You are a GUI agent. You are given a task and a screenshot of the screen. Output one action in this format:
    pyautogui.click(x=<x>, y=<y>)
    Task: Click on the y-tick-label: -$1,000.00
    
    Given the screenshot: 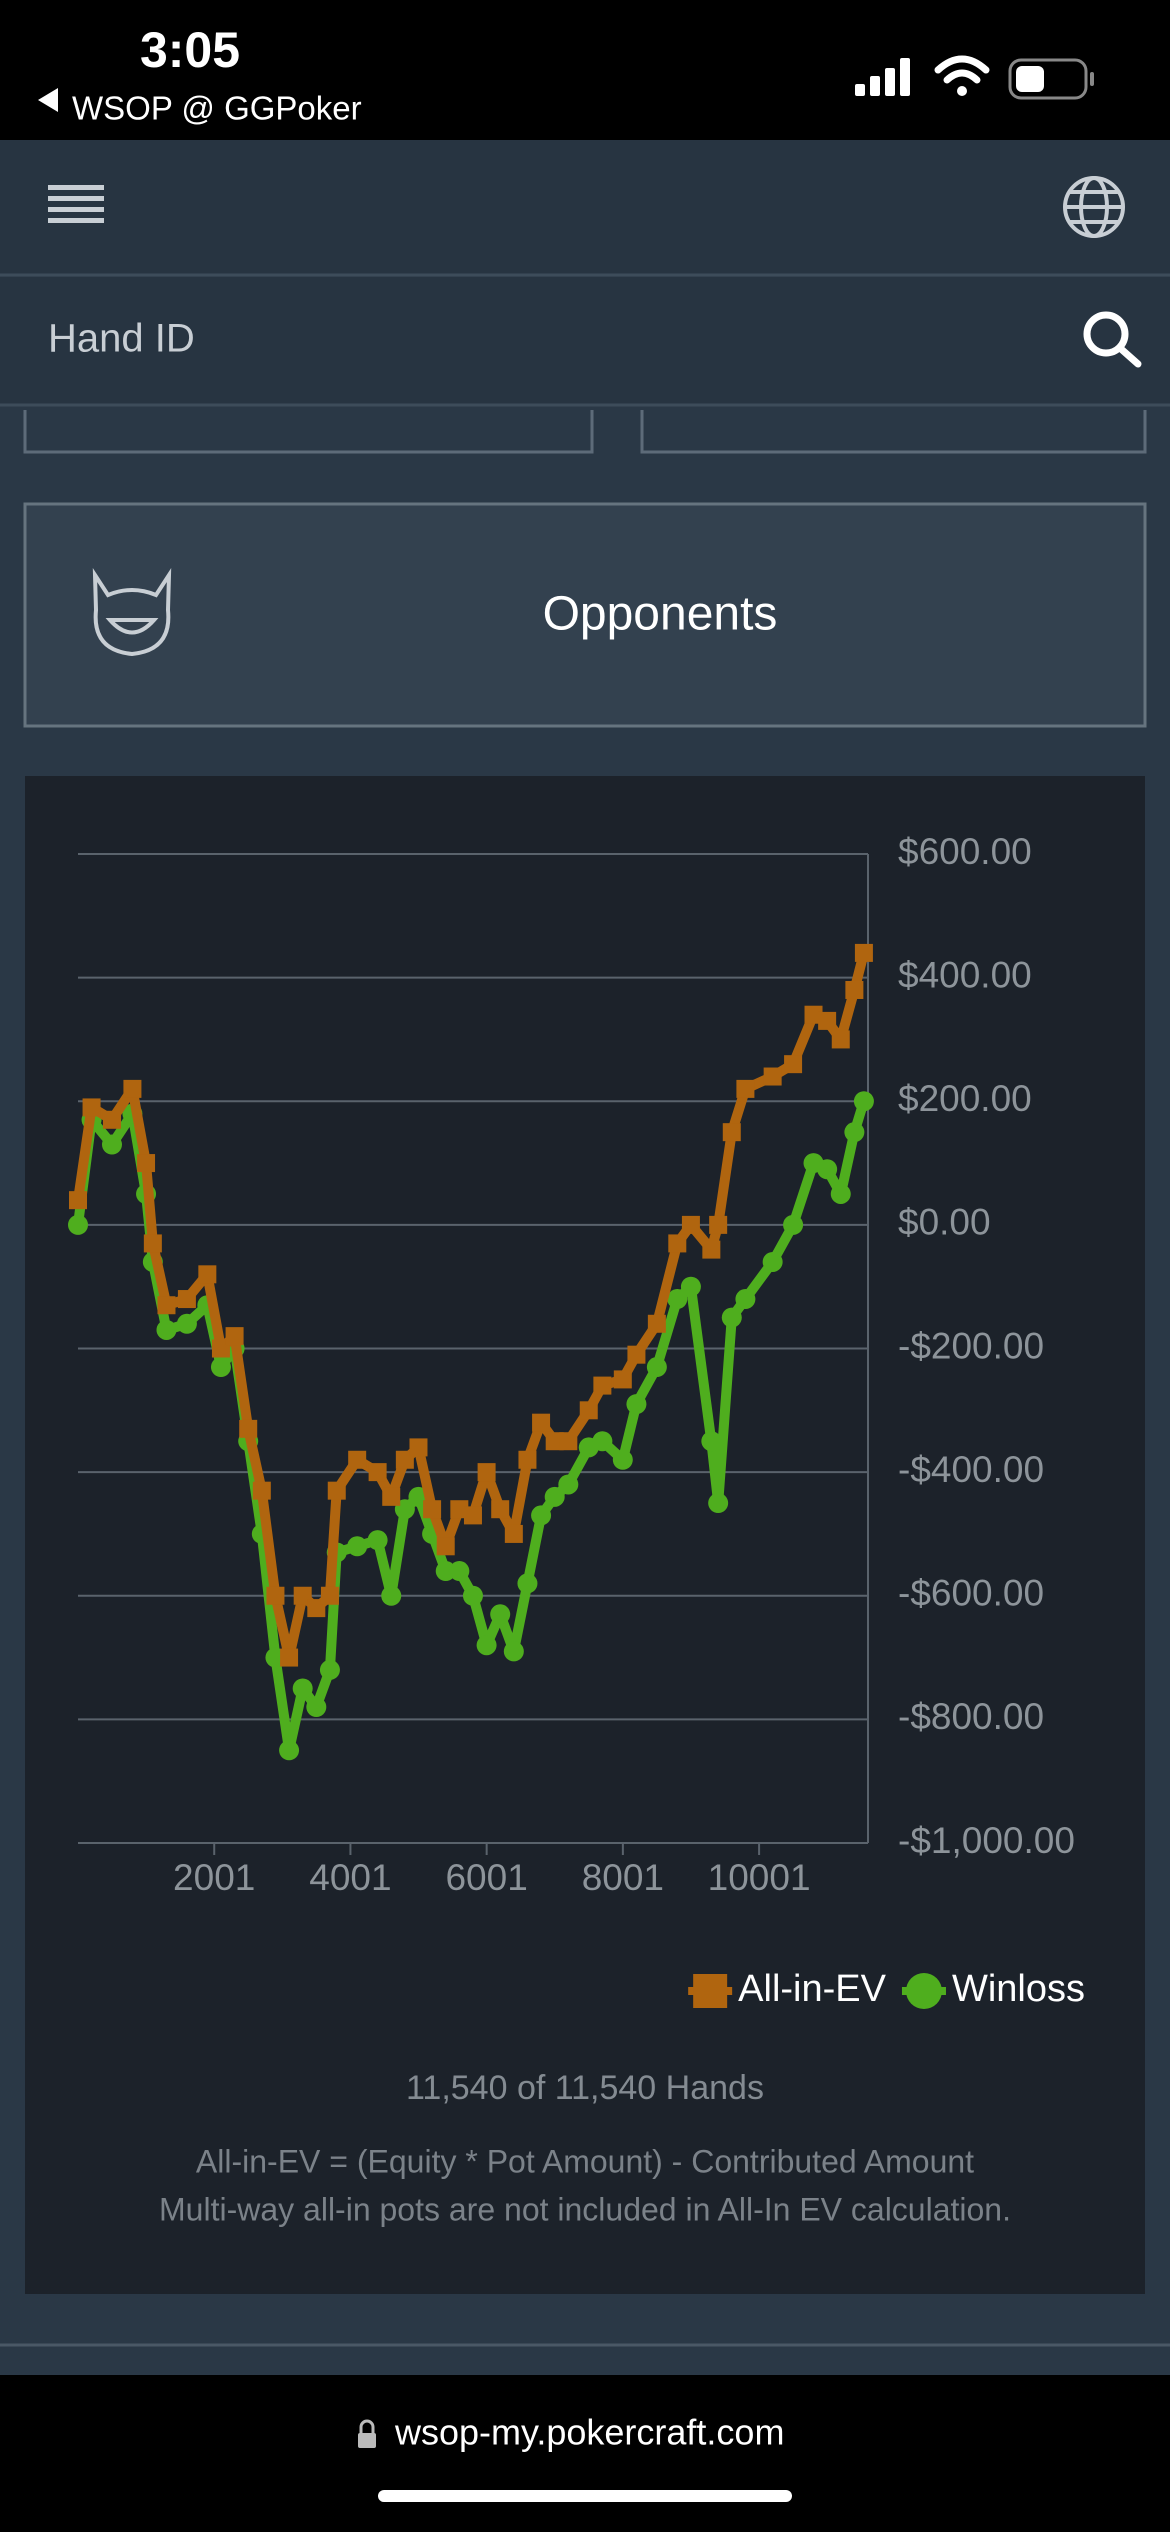 What is the action you would take?
    pyautogui.click(x=986, y=1840)
    